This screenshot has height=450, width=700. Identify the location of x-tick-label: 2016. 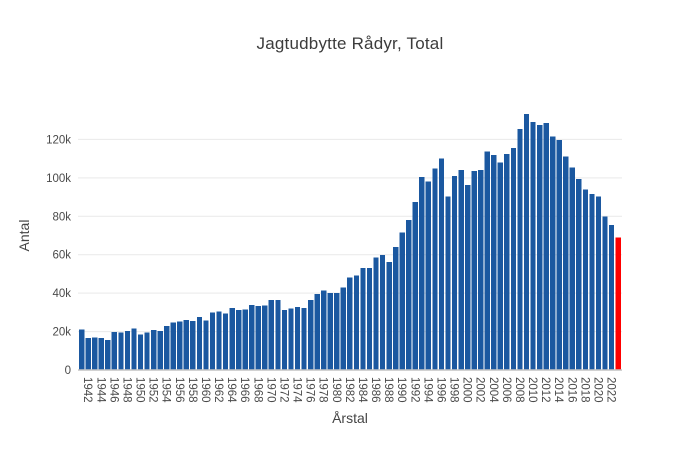
(571, 390).